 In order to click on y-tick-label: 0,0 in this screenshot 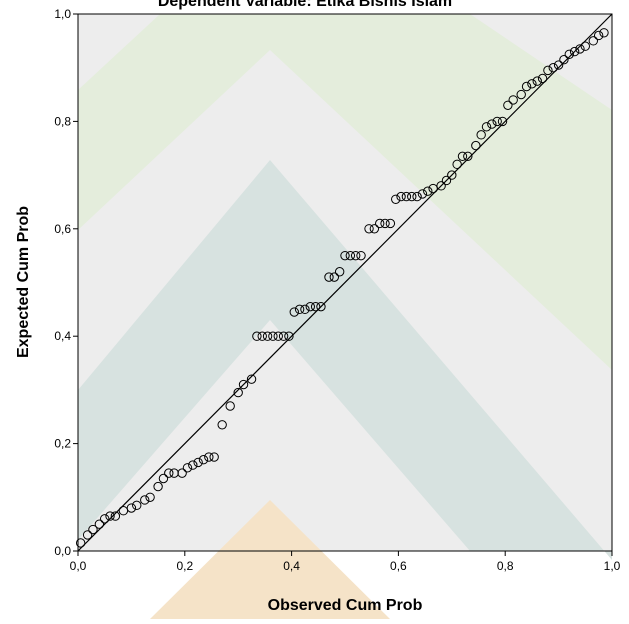, I will do `click(62, 551)`.